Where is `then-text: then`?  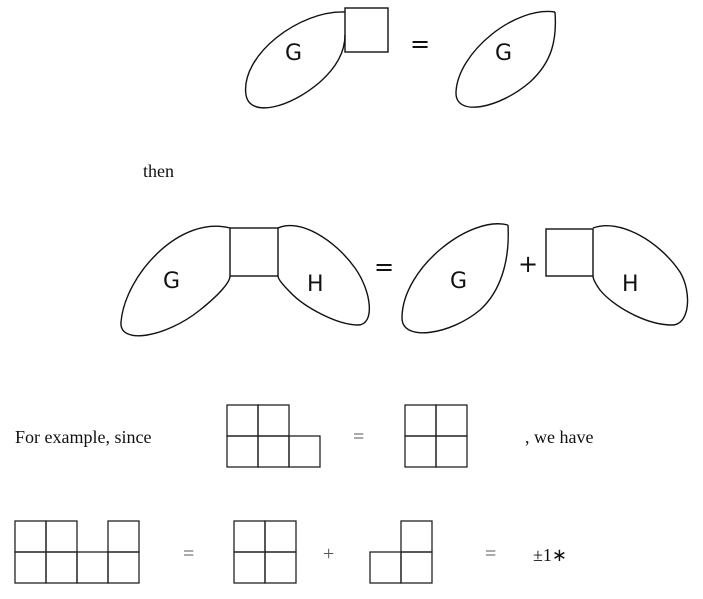
then-text: then is located at coordinates (158, 171).